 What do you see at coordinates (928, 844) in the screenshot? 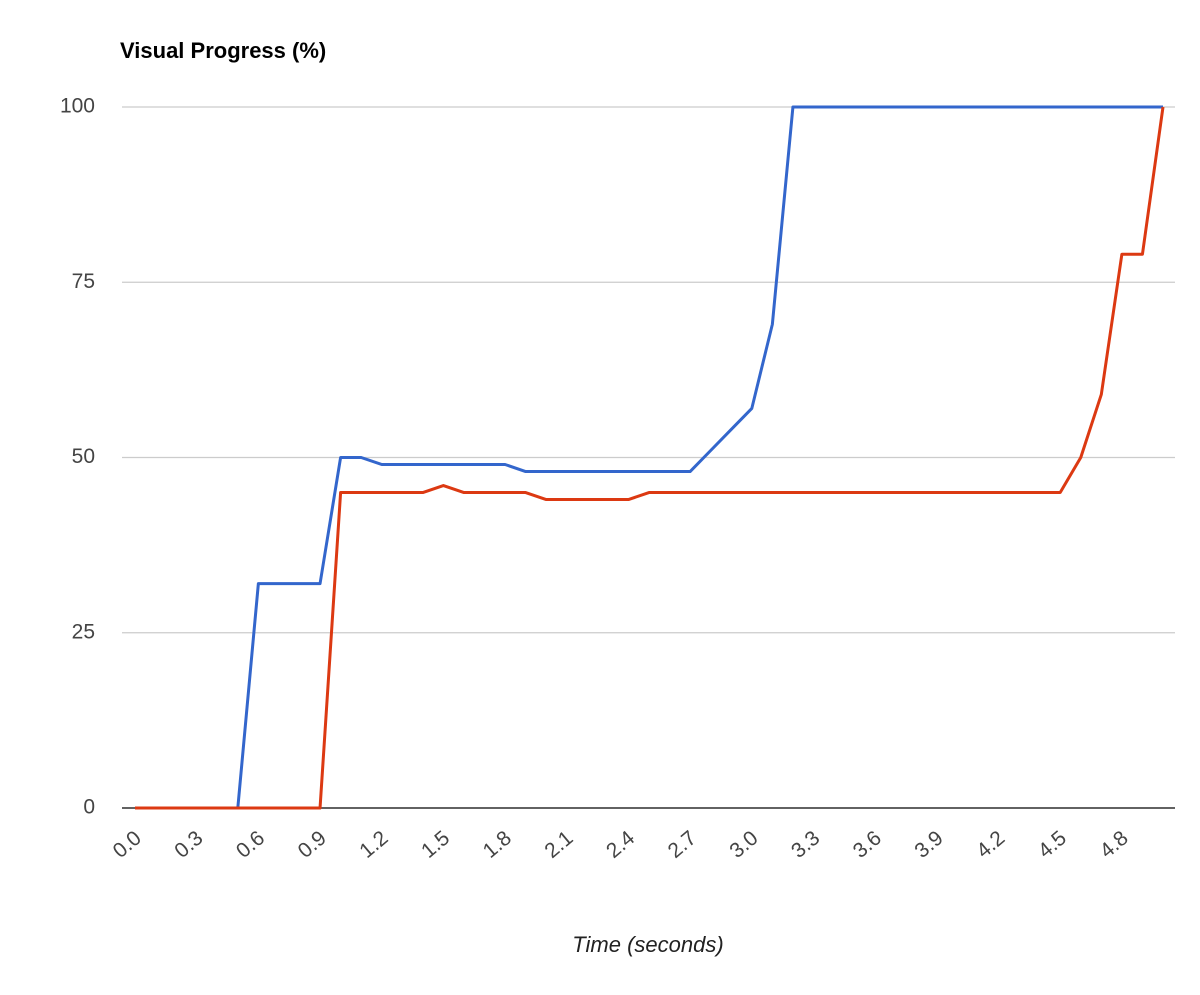
I see `x-tick-label: 3.9` at bounding box center [928, 844].